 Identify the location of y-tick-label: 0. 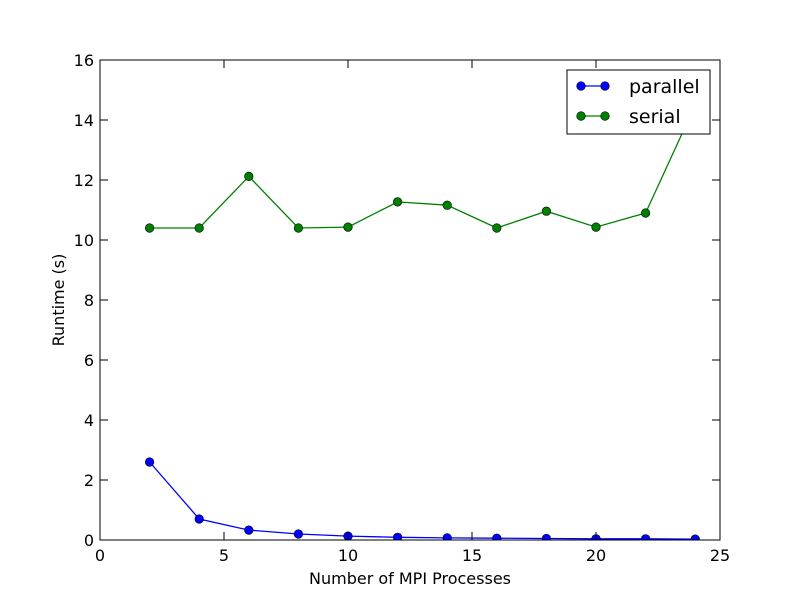
(89, 540).